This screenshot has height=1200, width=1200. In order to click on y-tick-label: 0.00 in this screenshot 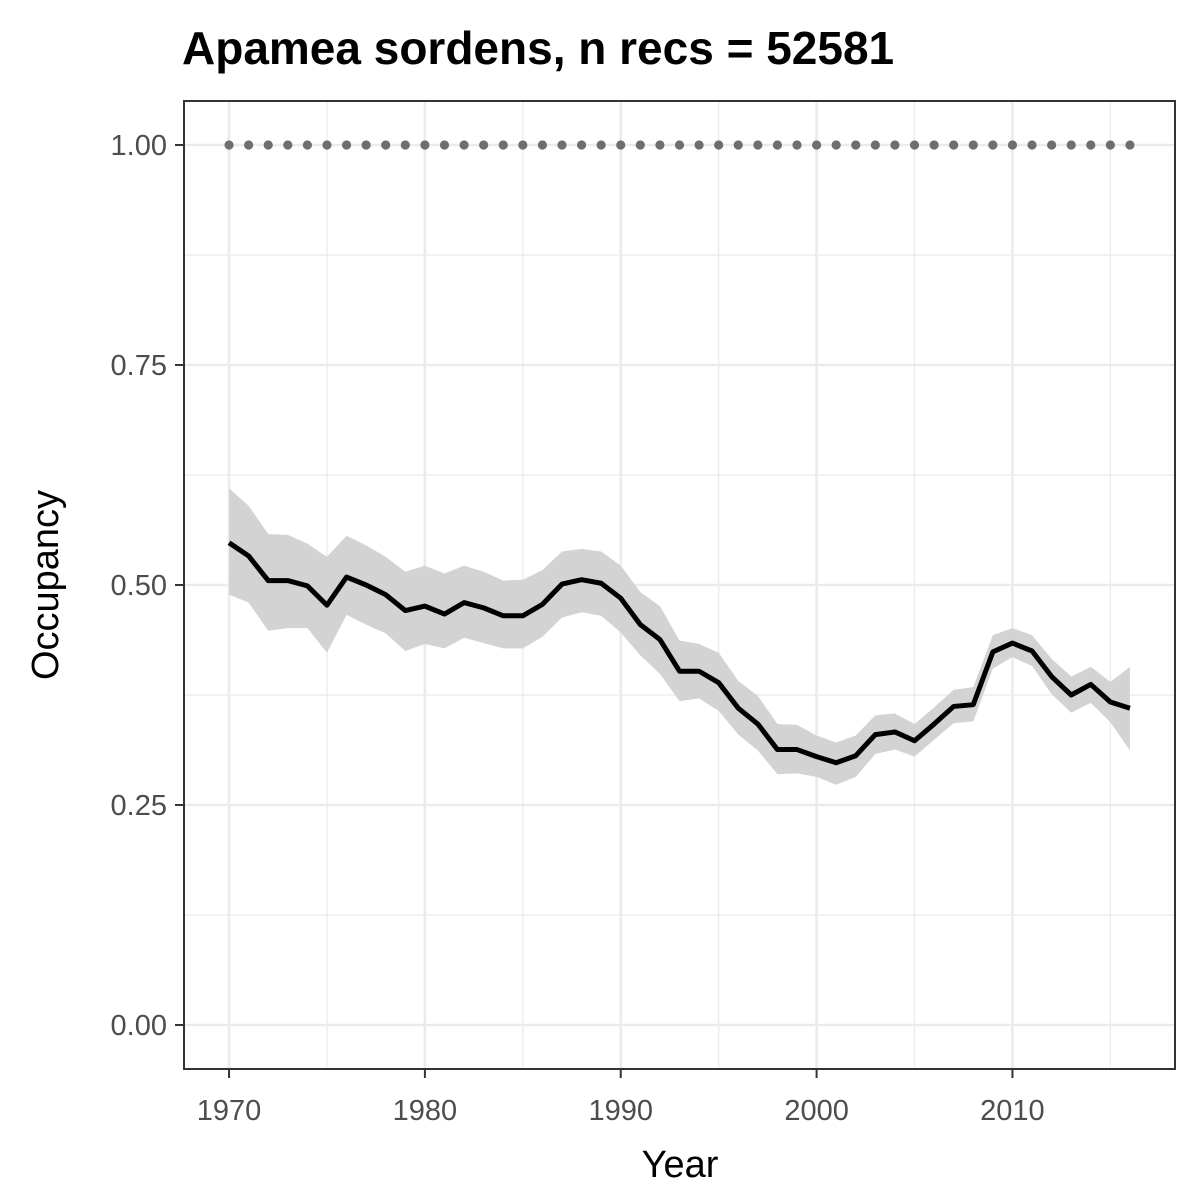, I will do `click(139, 1026)`.